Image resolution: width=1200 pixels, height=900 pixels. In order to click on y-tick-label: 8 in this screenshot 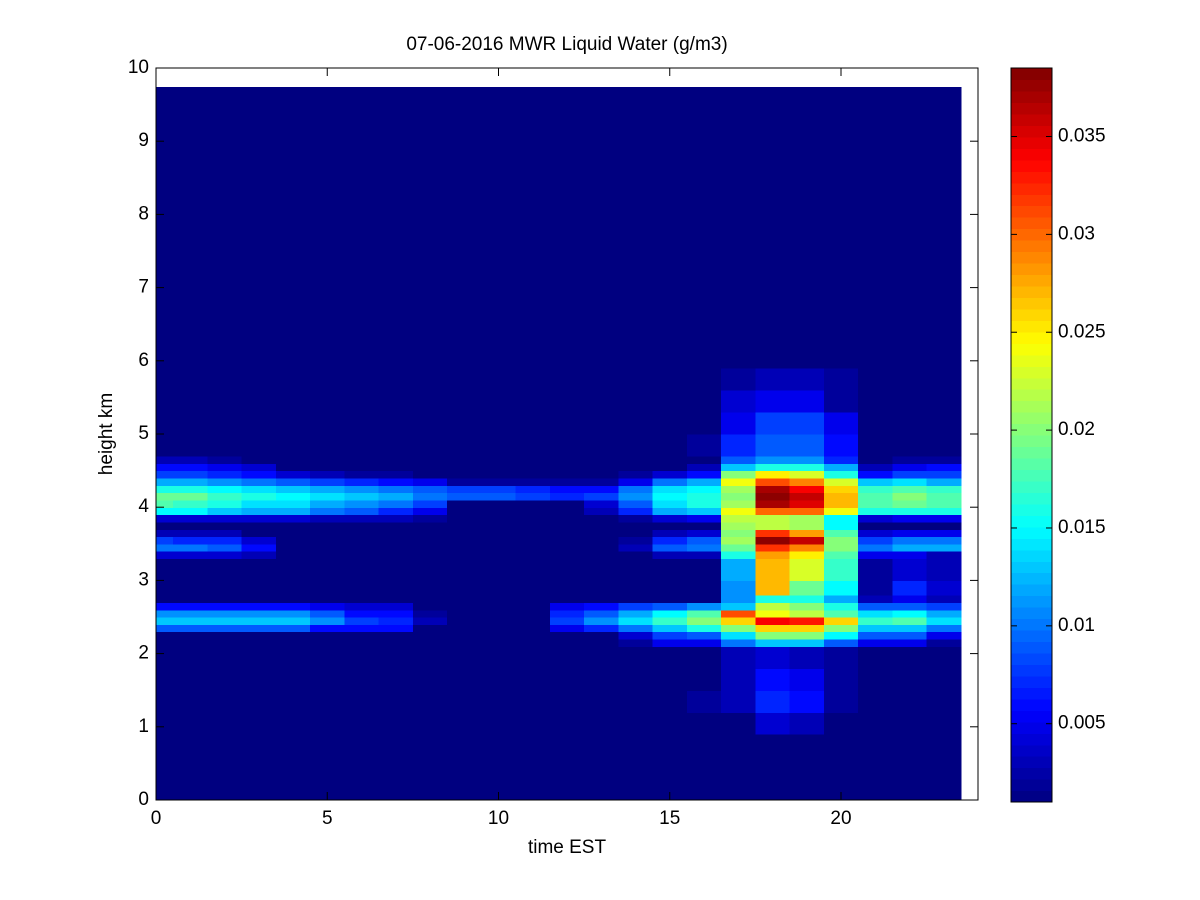, I will do `click(143, 213)`.